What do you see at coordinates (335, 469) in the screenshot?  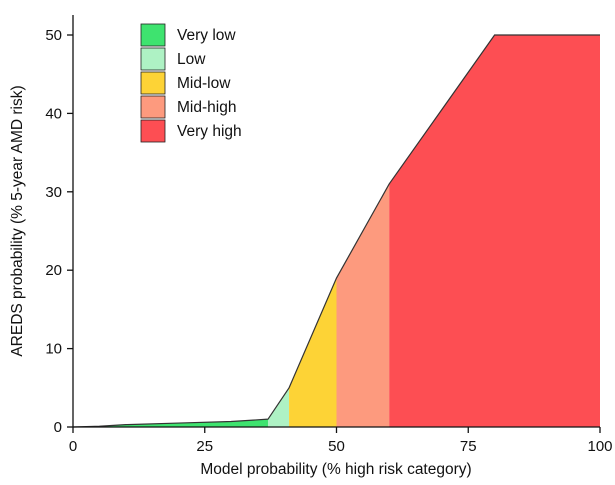 I see `x-axis-title: Model probability (% high risk category)` at bounding box center [335, 469].